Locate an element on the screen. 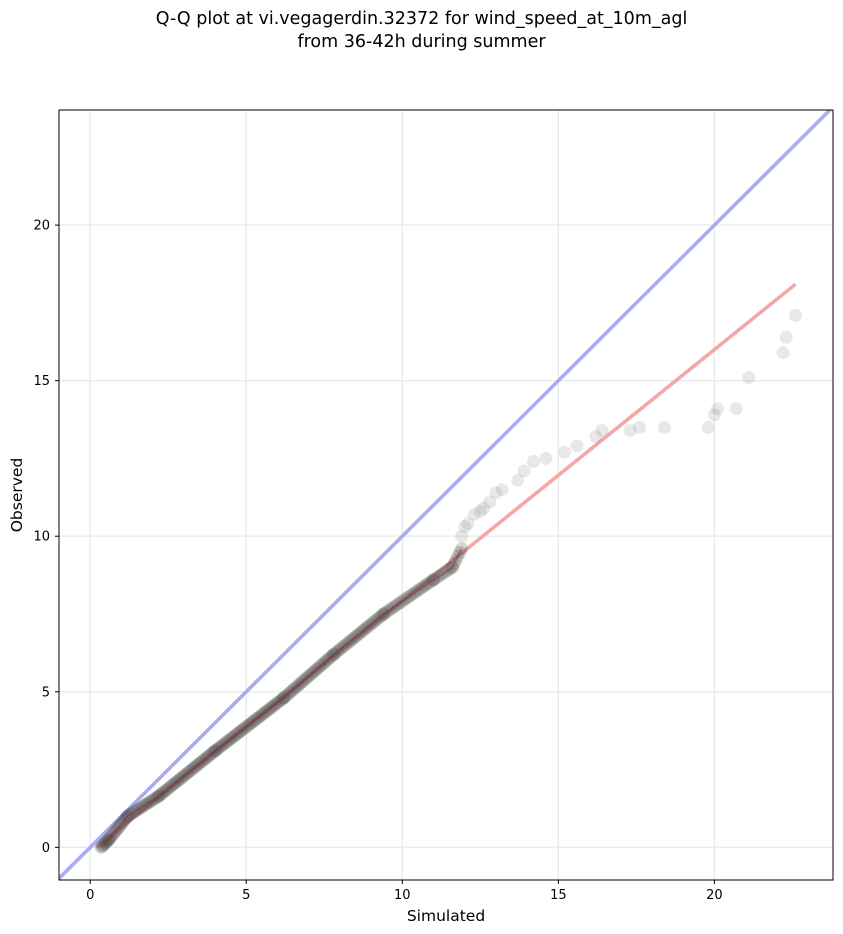  x-axis-label: Simulated is located at coordinates (446, 916).